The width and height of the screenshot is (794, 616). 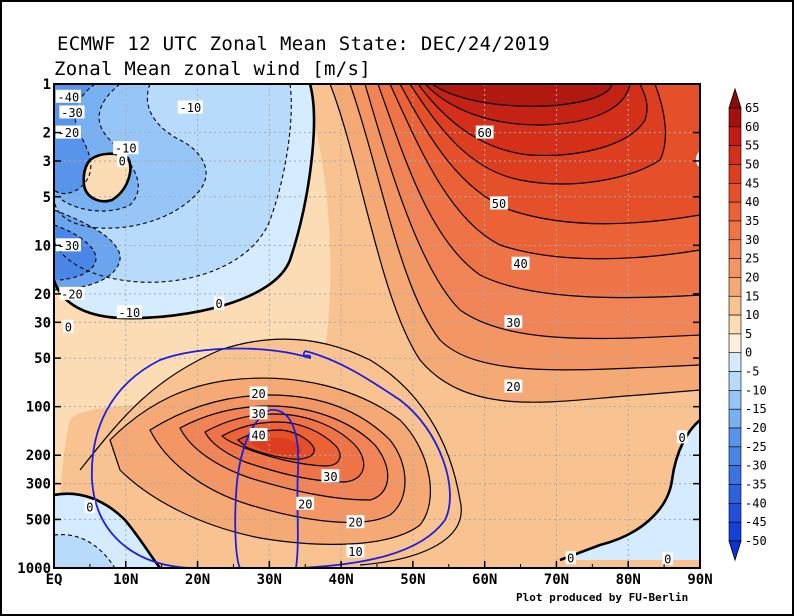 What do you see at coordinates (42, 246) in the screenshot?
I see `y-tick-label: 10` at bounding box center [42, 246].